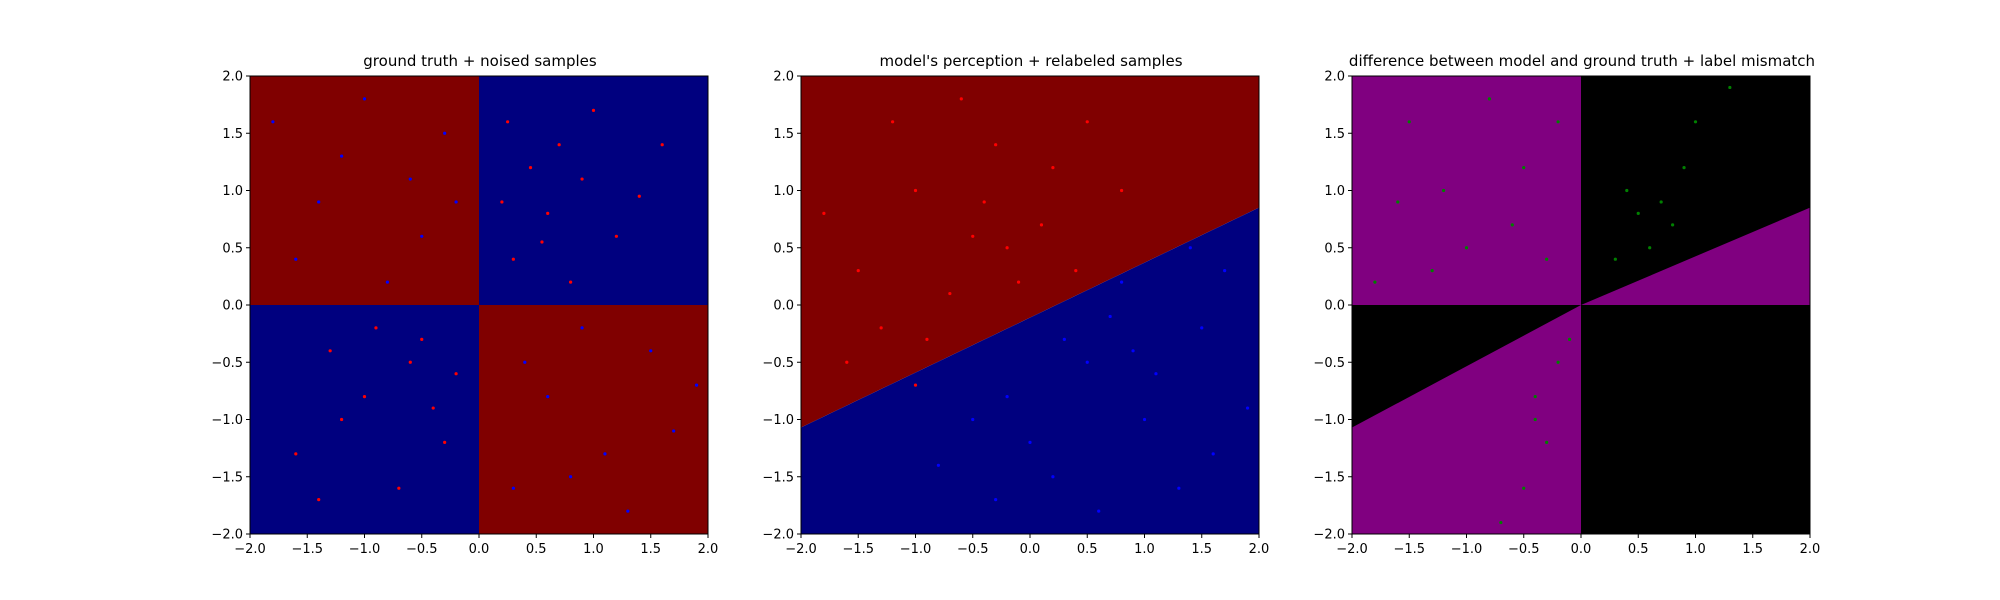 The width and height of the screenshot is (2000, 600). I want to click on y-tick-label: 2.0, so click(232, 77).